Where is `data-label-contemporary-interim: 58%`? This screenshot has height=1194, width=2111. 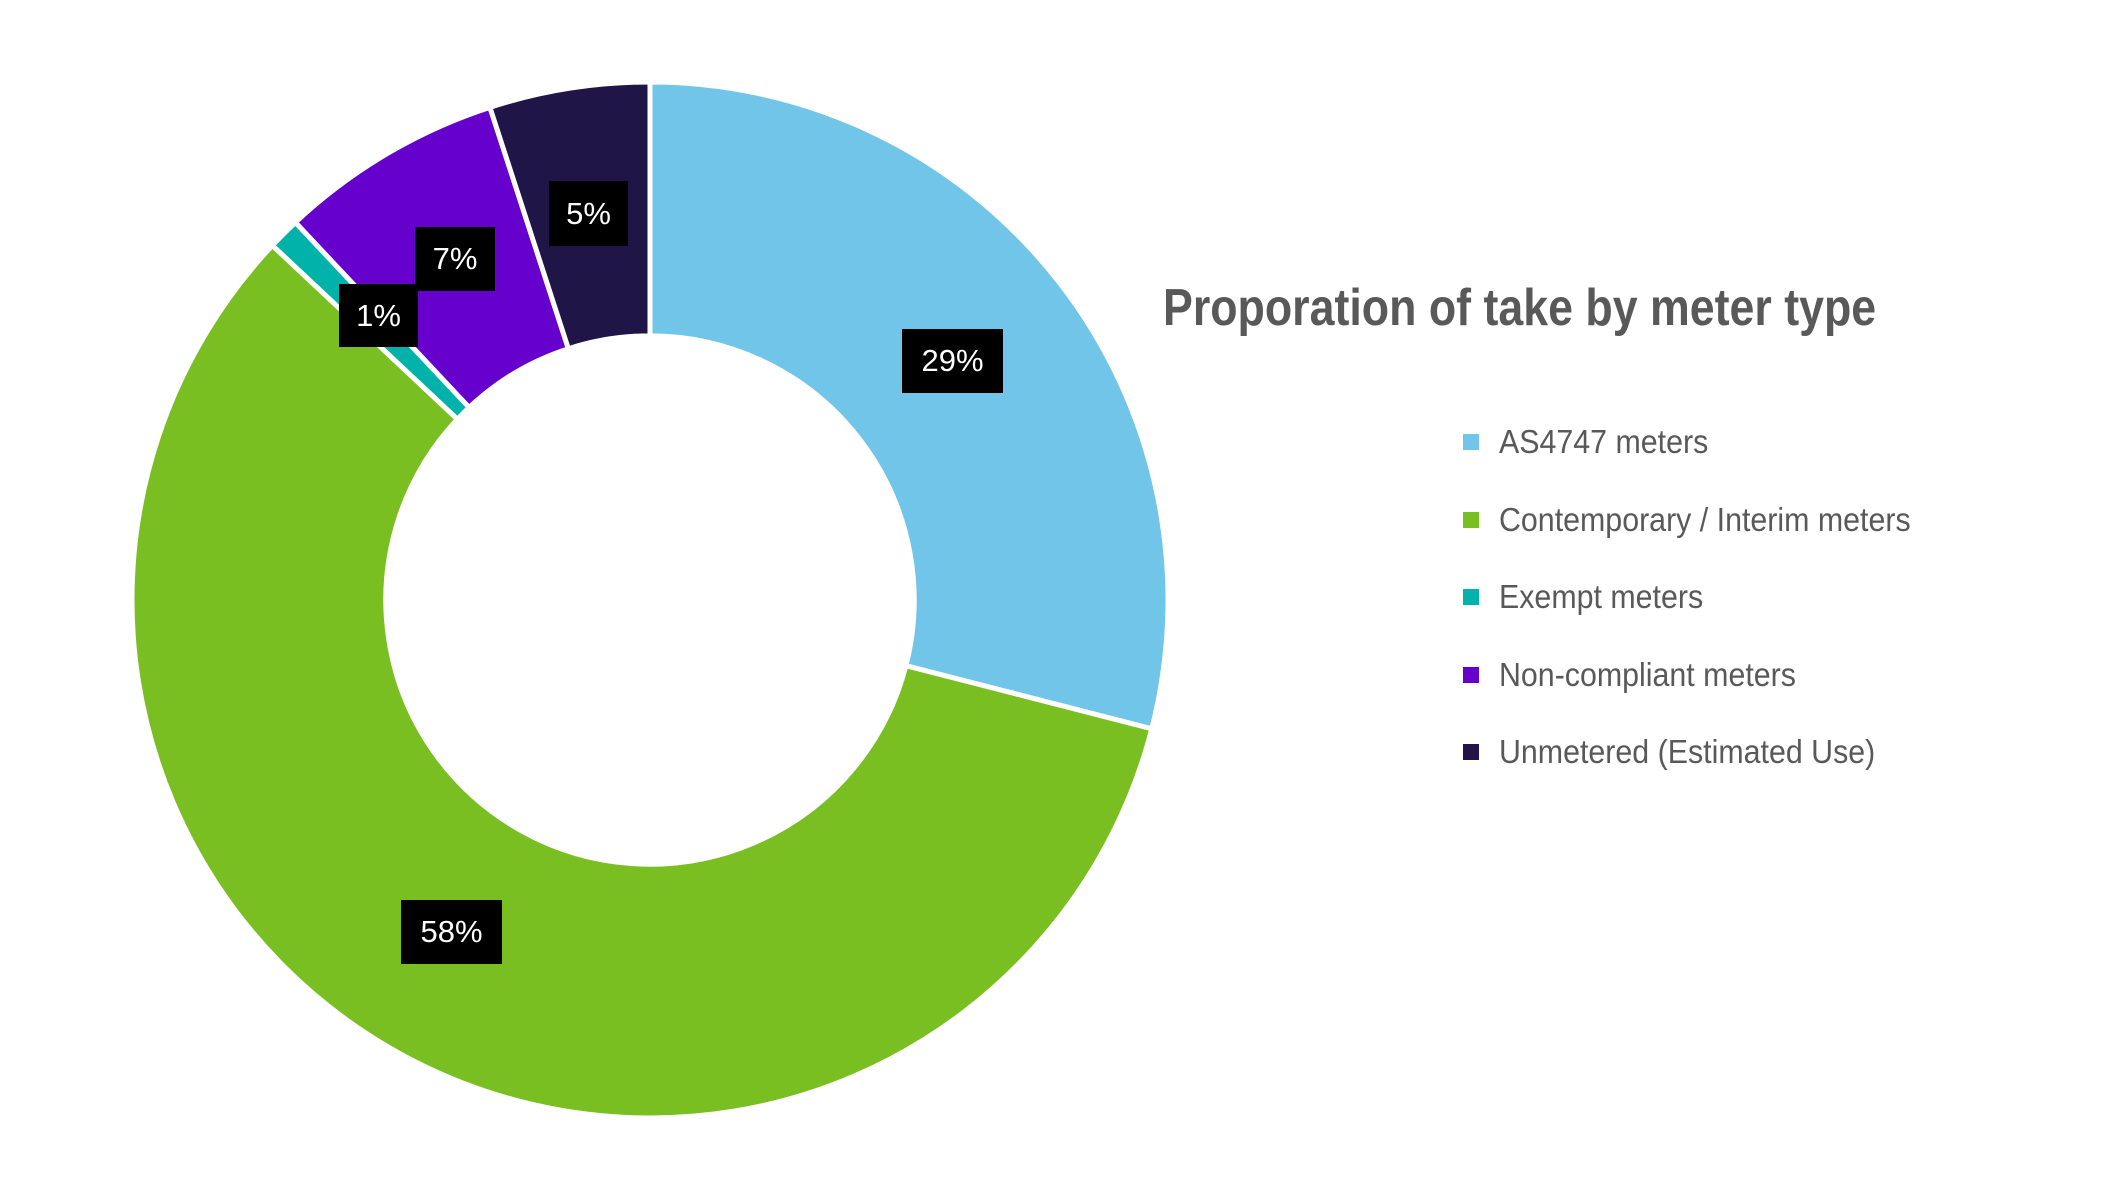 data-label-contemporary-interim: 58% is located at coordinates (451, 932).